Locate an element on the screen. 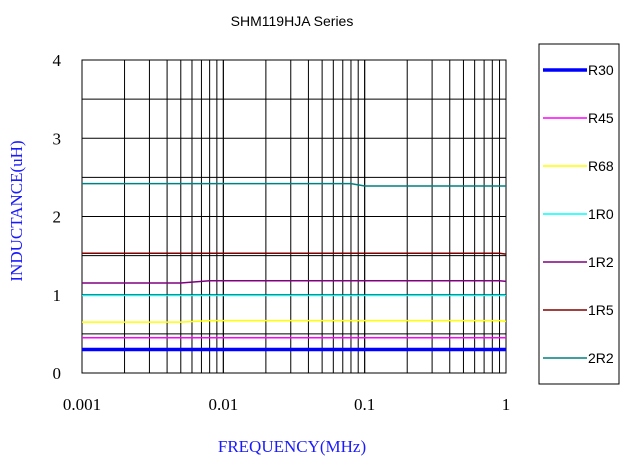 The image size is (625, 462). series-line-r68 is located at coordinates (294, 321).